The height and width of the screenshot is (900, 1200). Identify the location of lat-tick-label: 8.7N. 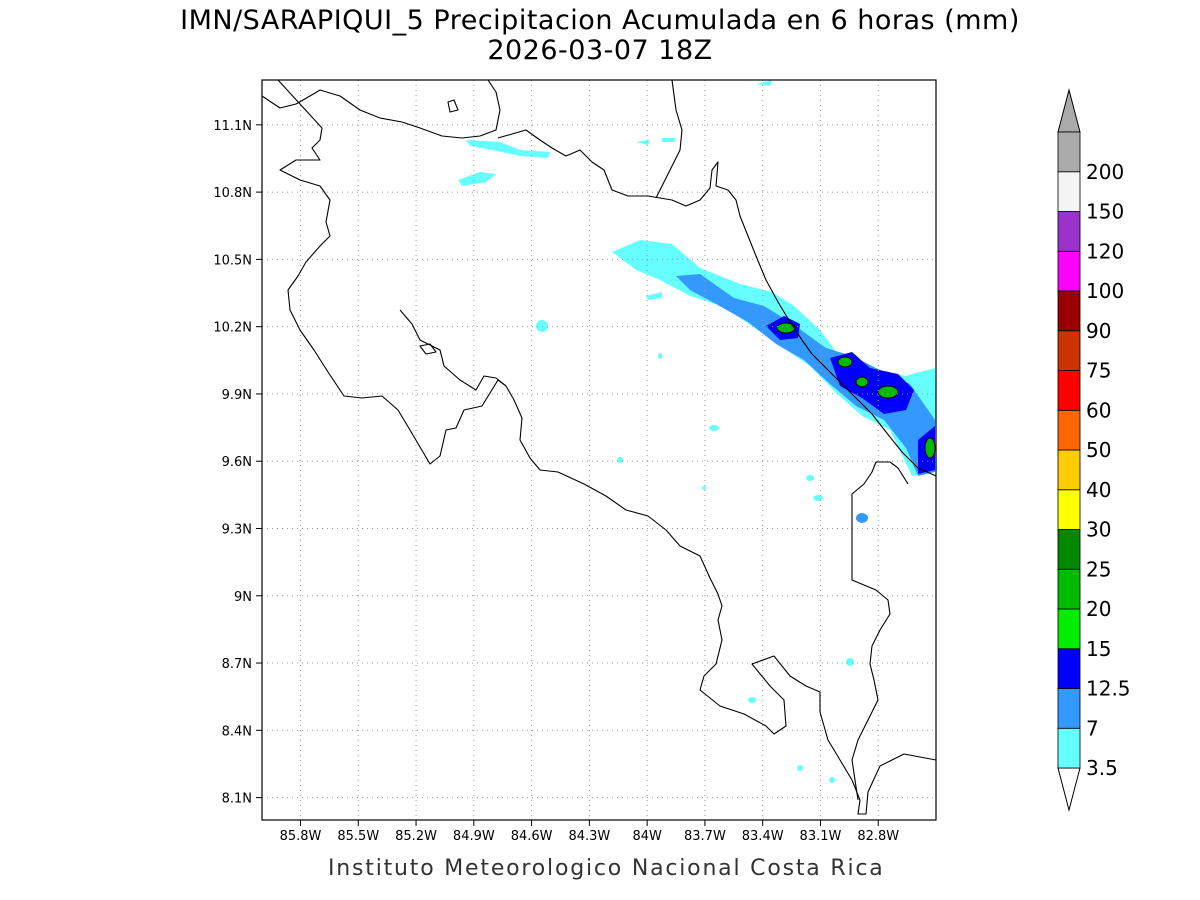
(237, 664).